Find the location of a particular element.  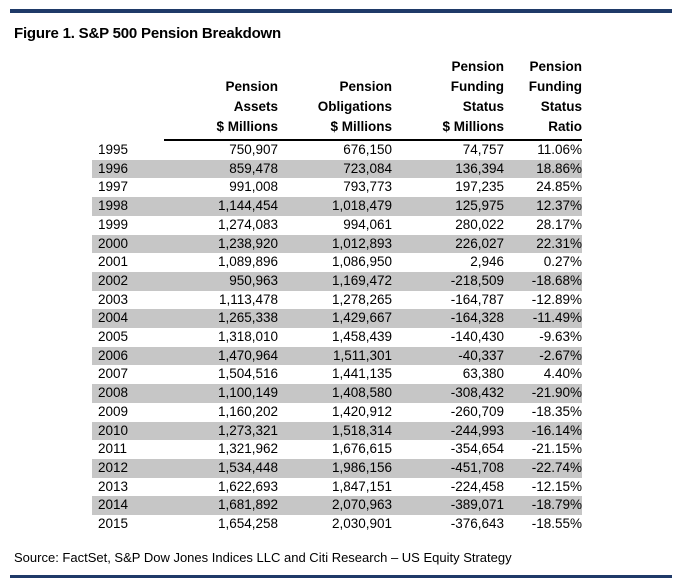

cell-pension-obligations: 1,518,314 is located at coordinates (335, 431).